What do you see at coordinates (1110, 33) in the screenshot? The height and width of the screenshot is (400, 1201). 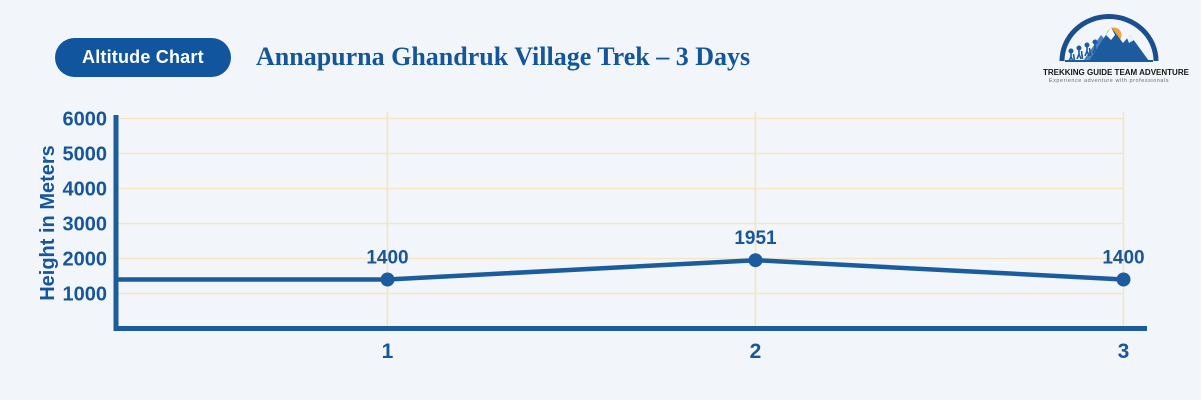 I see `logo-snowcap` at bounding box center [1110, 33].